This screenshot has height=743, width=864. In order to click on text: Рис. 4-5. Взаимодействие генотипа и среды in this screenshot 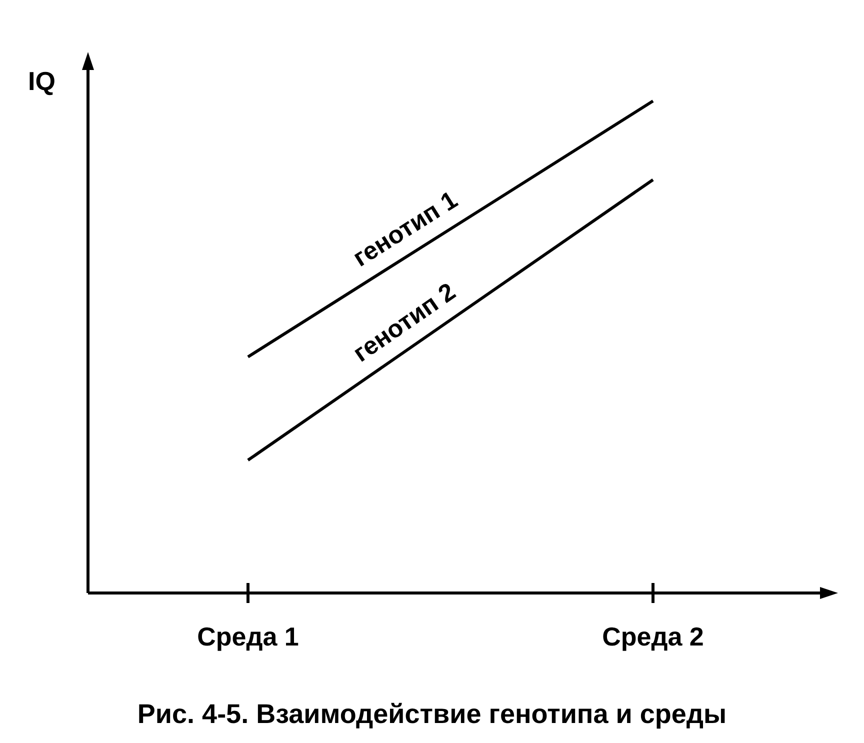, I will do `click(432, 714)`.